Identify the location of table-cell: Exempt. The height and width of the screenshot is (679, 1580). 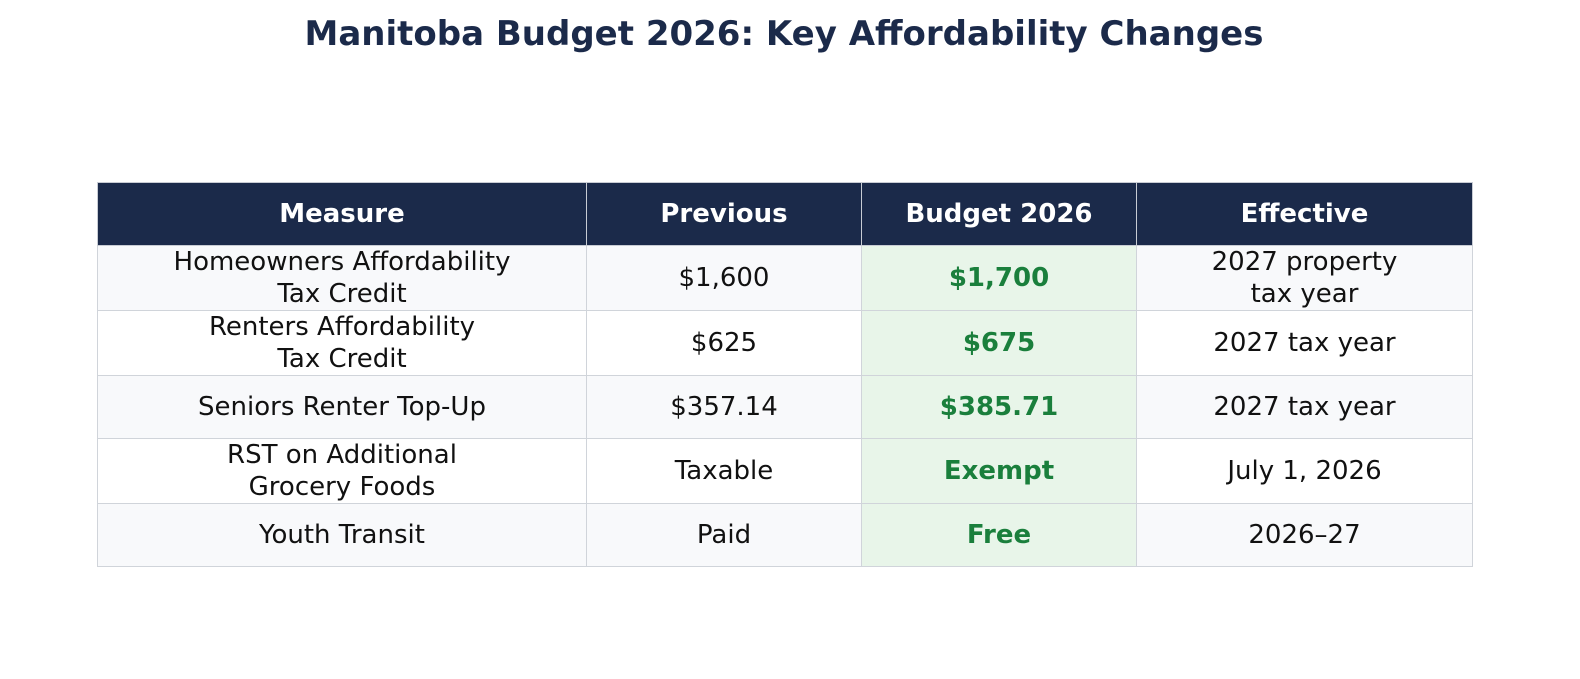
(999, 471).